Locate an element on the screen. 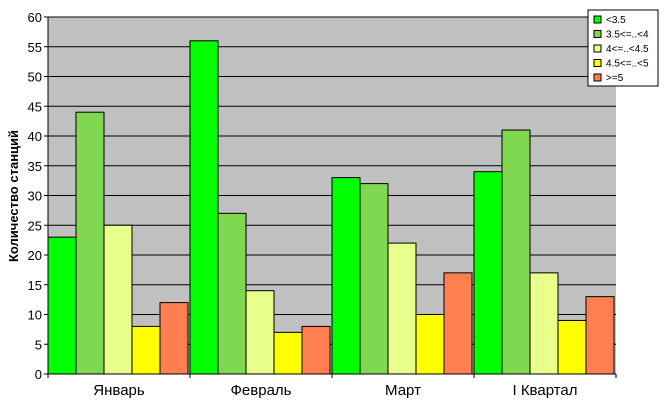  y-tick-label: 20 is located at coordinates (35, 255).